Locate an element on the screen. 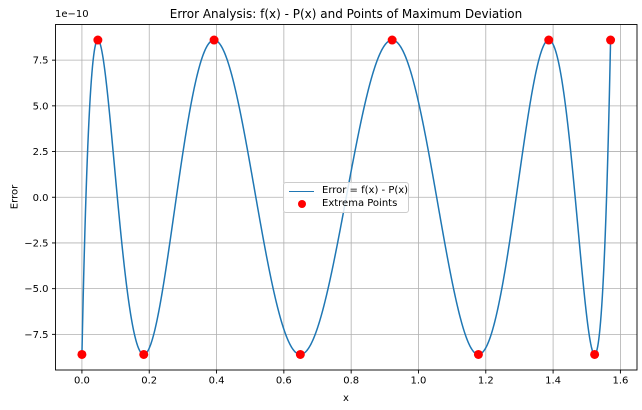  legend-dot-sample is located at coordinates (301, 203).